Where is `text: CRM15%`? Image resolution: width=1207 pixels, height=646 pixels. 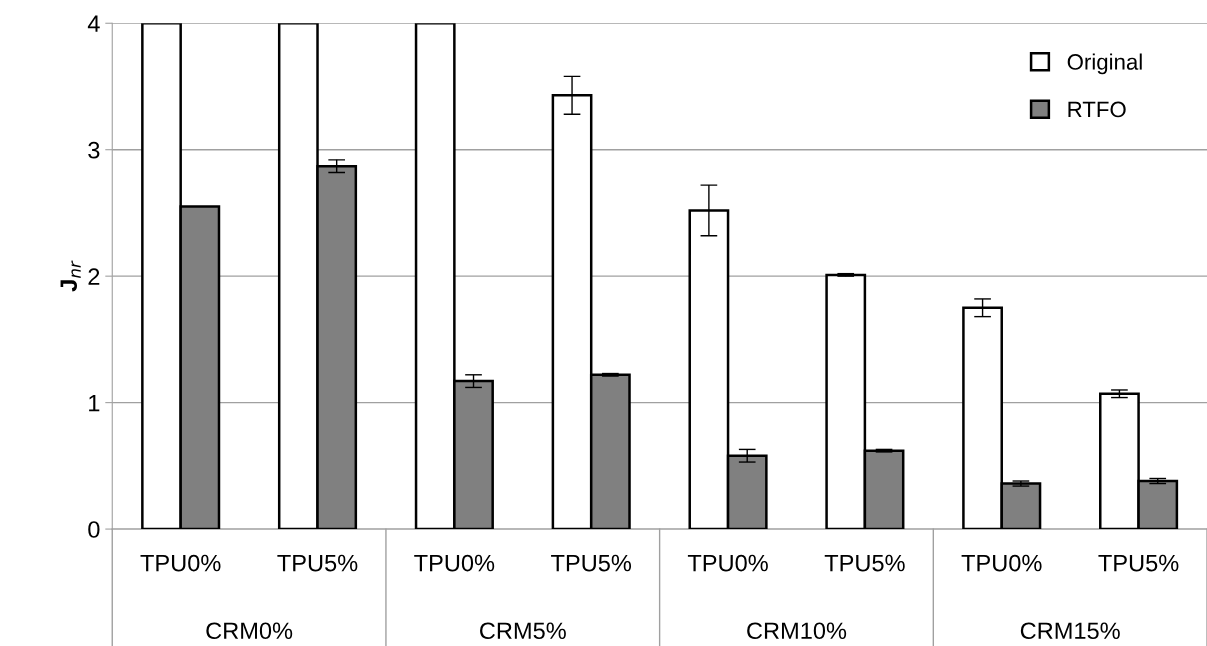 text: CRM15% is located at coordinates (1070, 631).